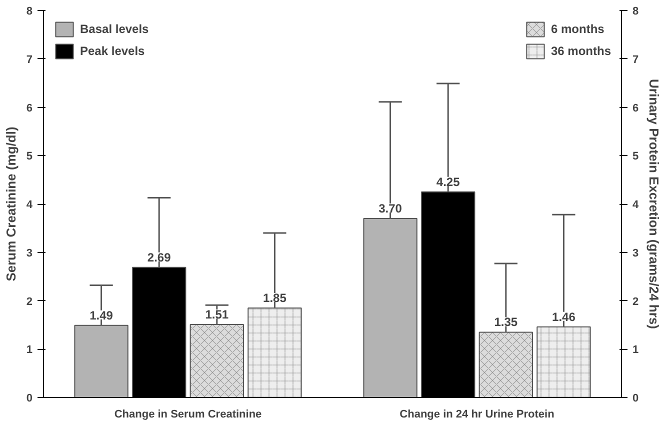 The image size is (664, 423). What do you see at coordinates (217, 314) in the screenshot?
I see `data-label: 1.51` at bounding box center [217, 314].